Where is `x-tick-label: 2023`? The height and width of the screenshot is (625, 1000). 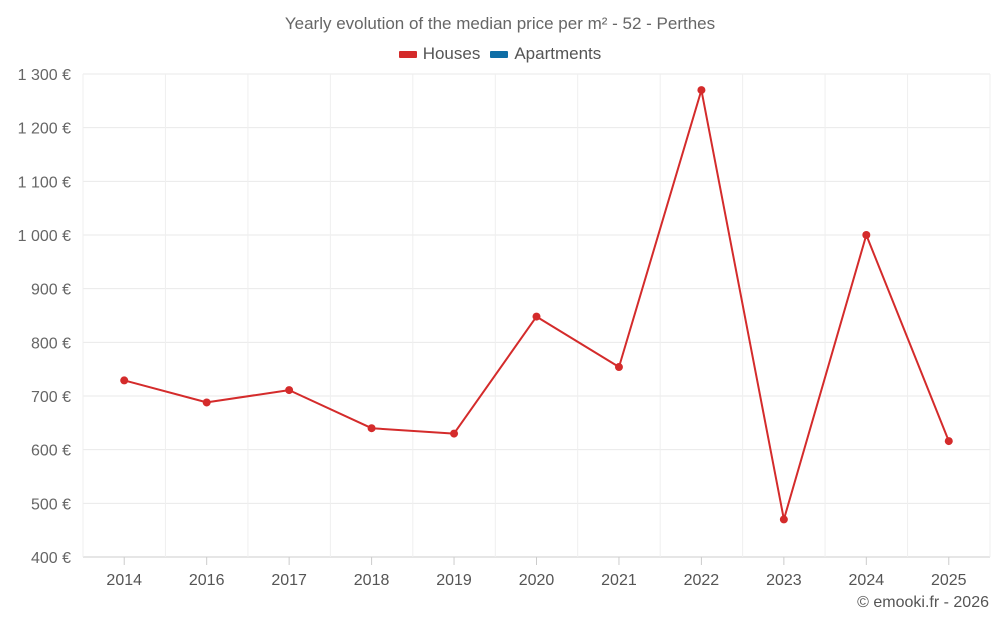
x-tick-label: 2023 is located at coordinates (784, 580).